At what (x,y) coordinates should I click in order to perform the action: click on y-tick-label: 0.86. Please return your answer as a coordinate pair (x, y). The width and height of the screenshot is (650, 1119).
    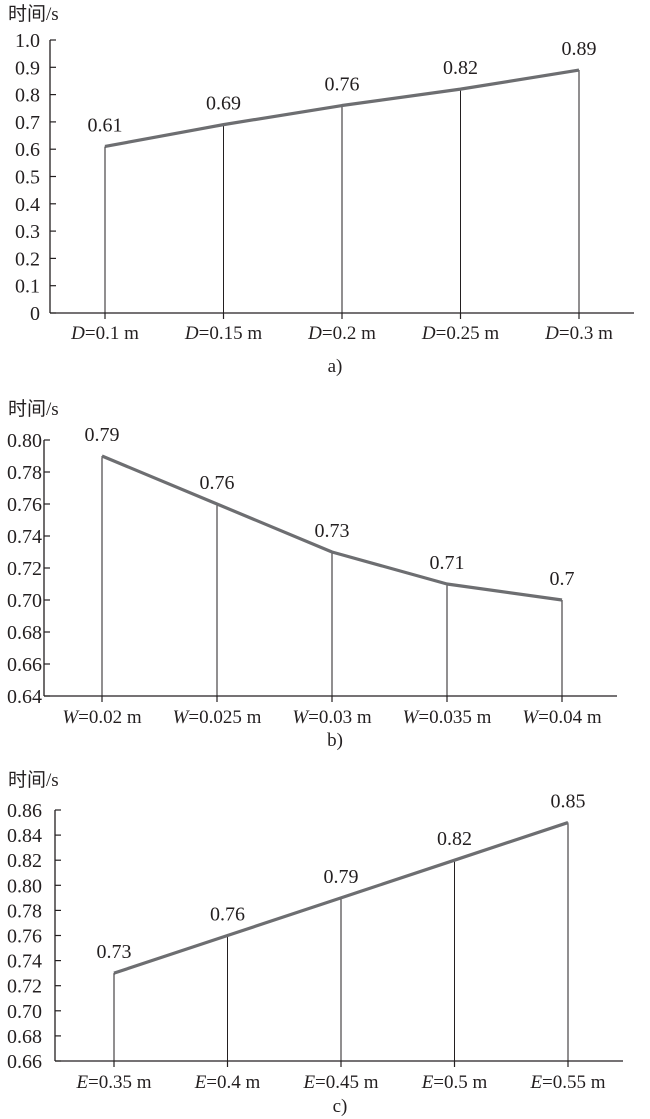
    Looking at the image, I should click on (24, 811).